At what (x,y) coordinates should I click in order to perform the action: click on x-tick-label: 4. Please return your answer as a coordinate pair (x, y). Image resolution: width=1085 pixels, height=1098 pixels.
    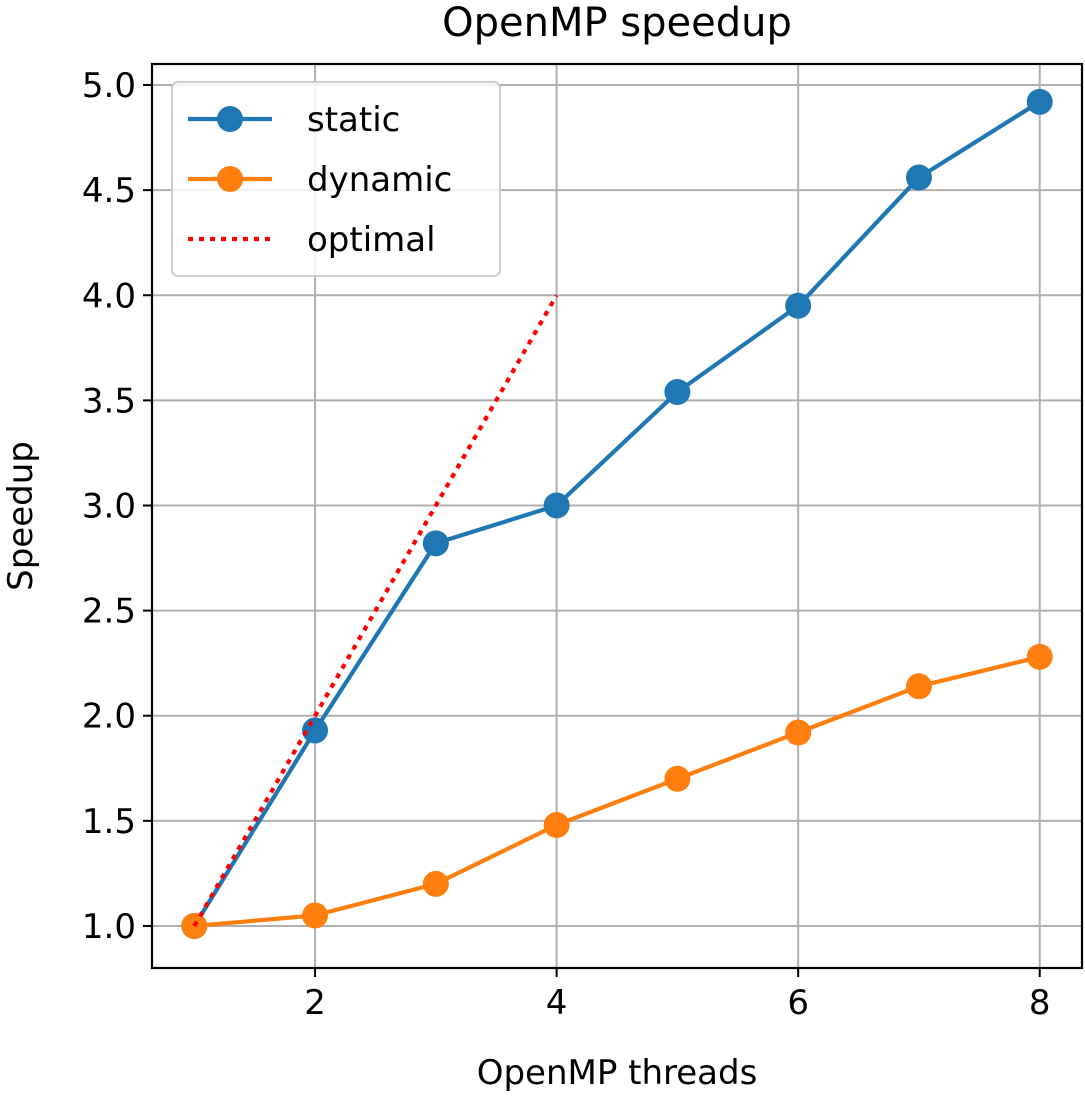
    Looking at the image, I should click on (557, 1003).